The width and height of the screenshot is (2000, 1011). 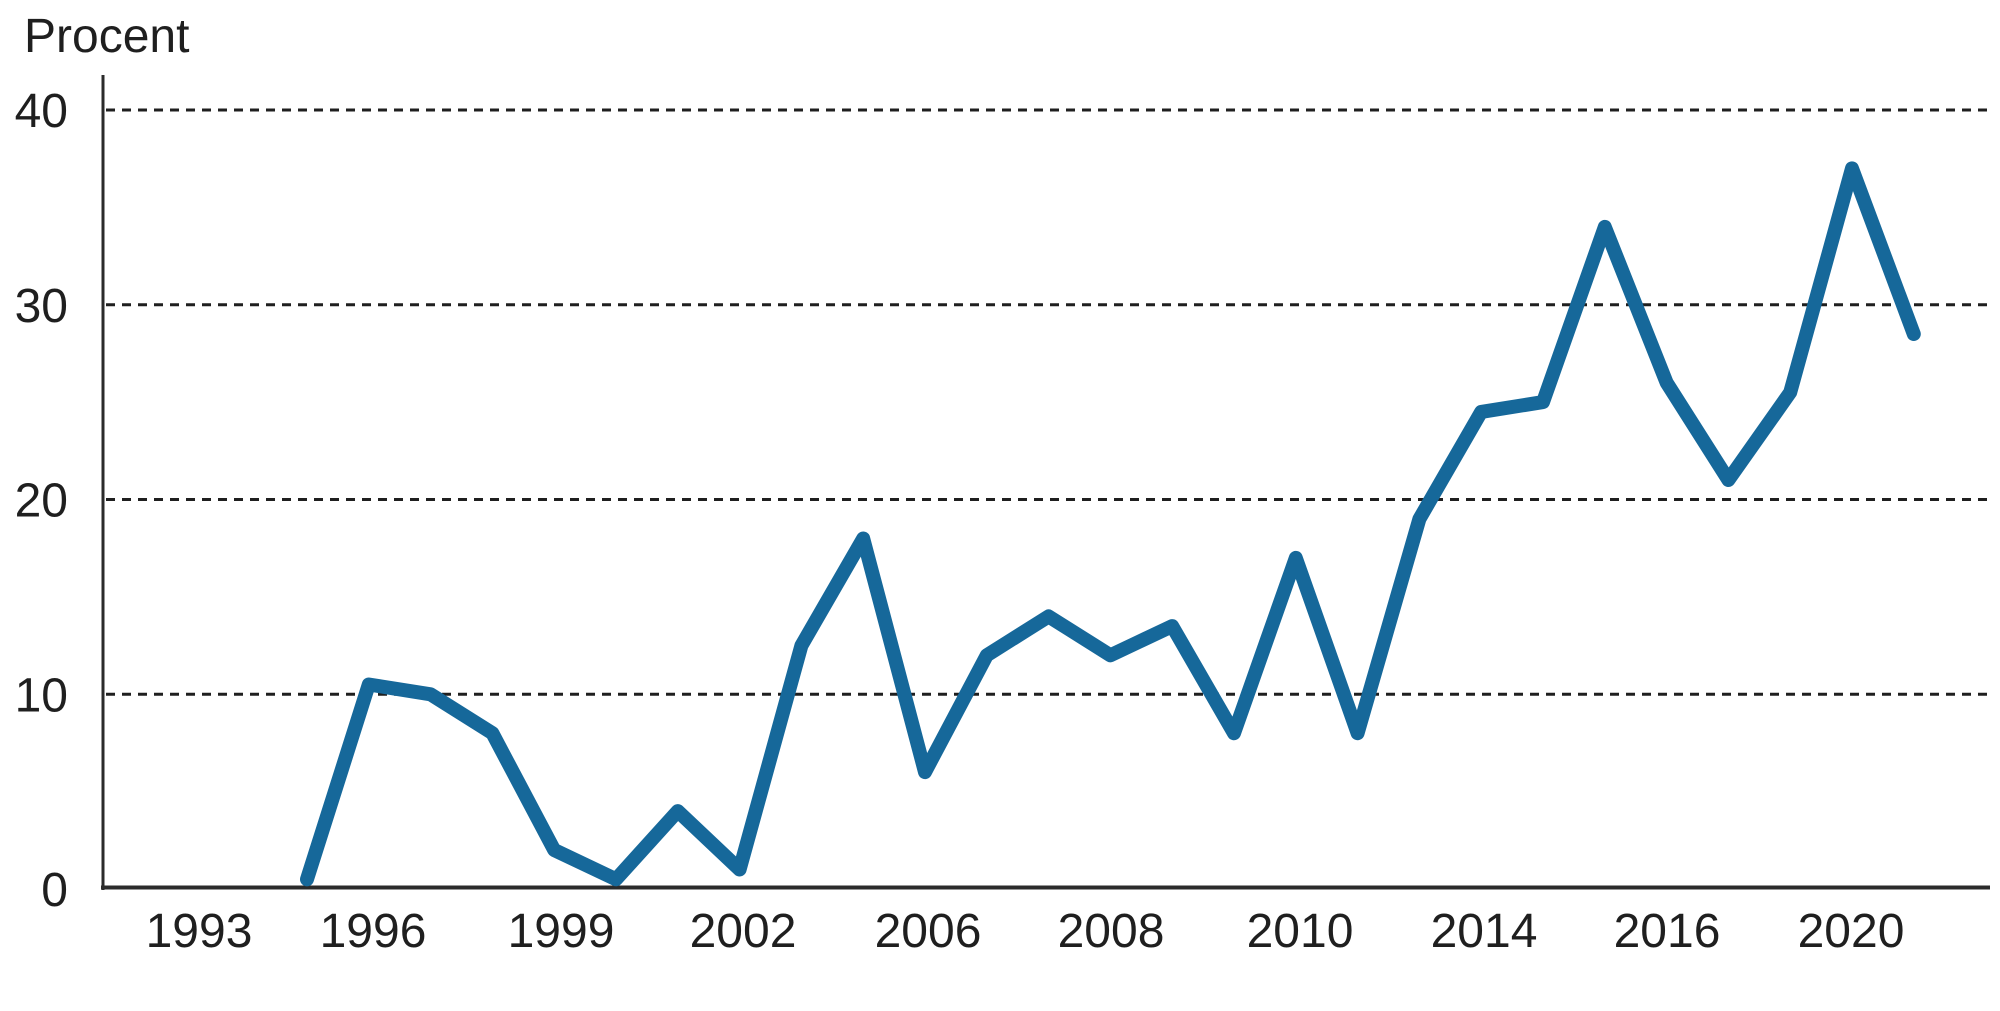 What do you see at coordinates (41, 306) in the screenshot?
I see `y-tick-label-30: 30` at bounding box center [41, 306].